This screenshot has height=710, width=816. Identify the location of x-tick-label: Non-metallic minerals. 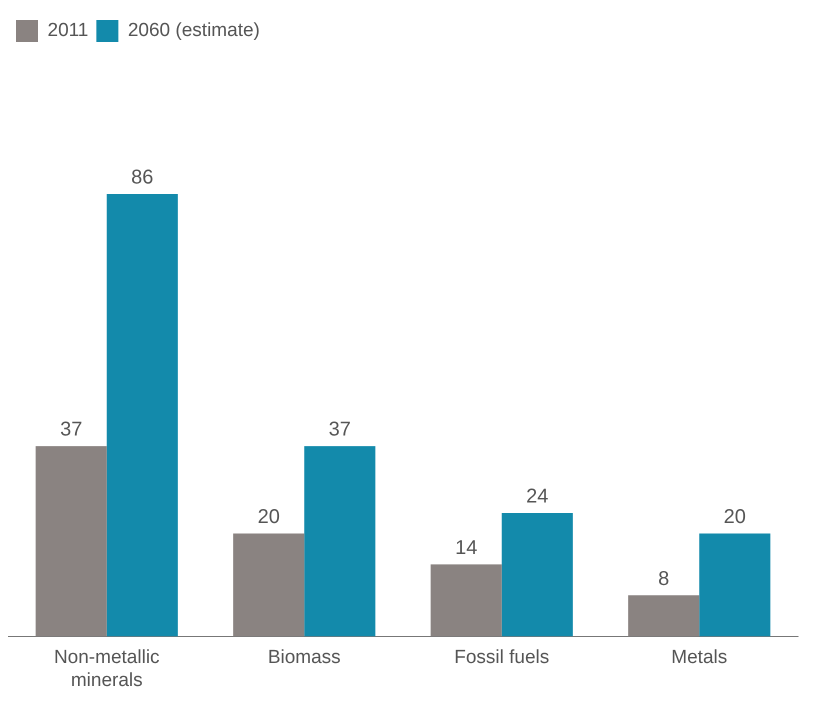
(107, 669).